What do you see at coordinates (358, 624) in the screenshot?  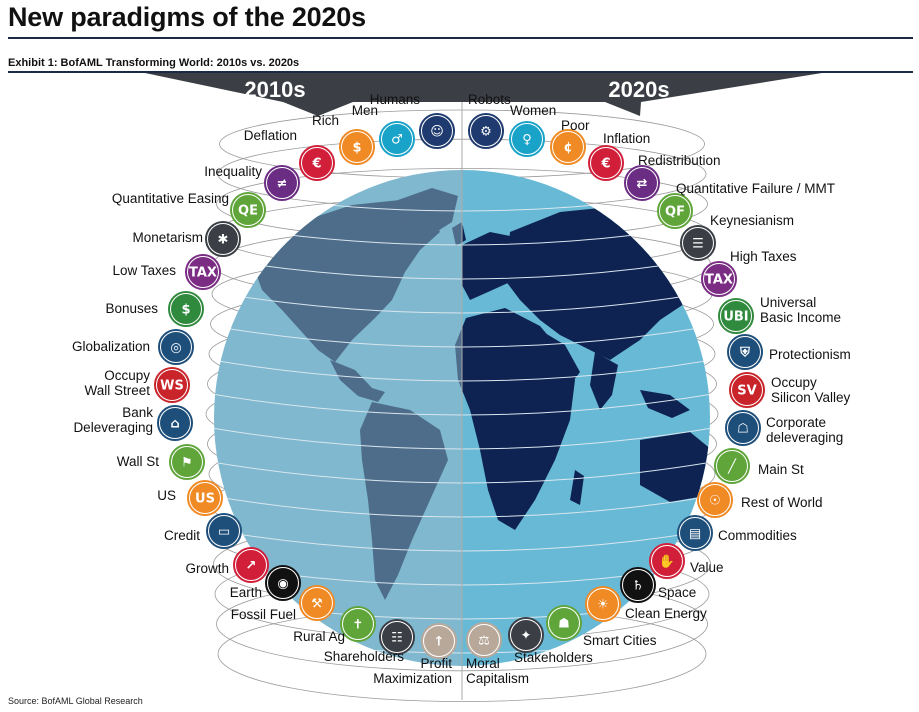 I see `scarecrow-icon: ✝` at bounding box center [358, 624].